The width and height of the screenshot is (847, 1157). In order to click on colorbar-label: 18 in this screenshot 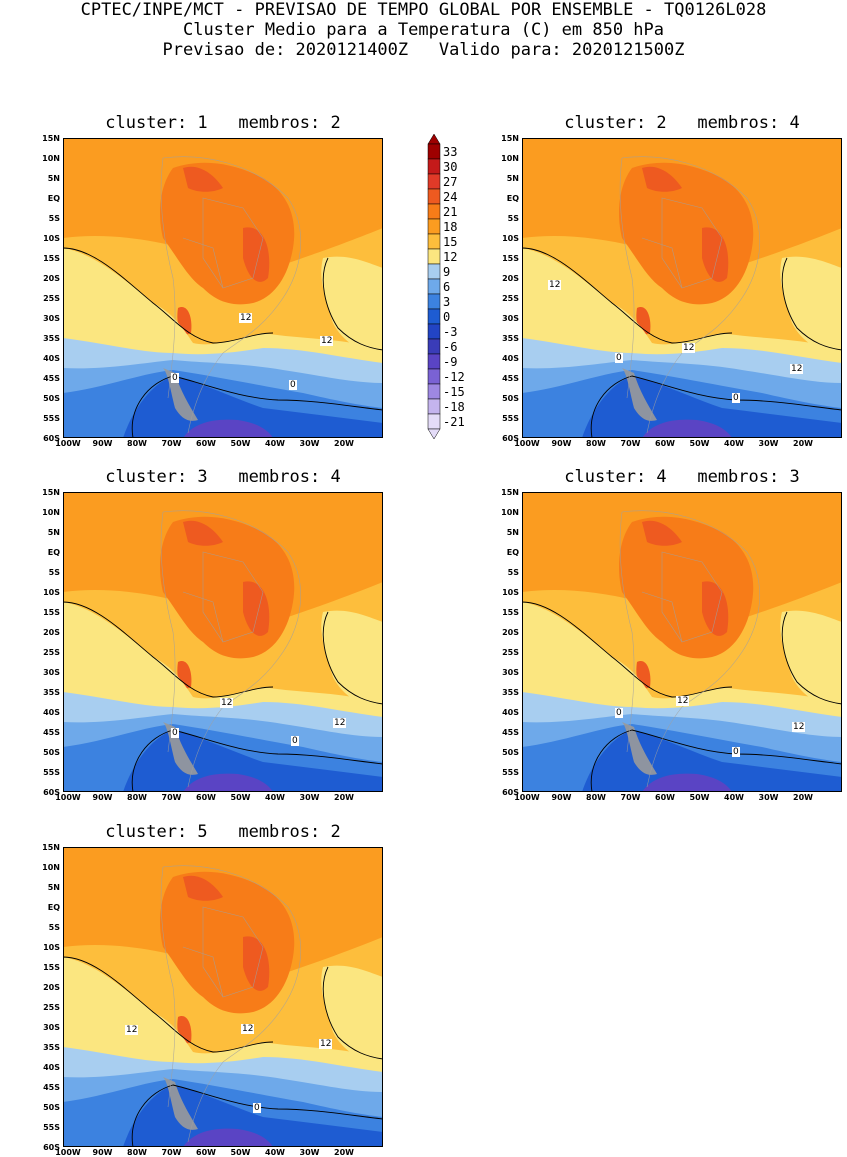, I will do `click(450, 226)`.